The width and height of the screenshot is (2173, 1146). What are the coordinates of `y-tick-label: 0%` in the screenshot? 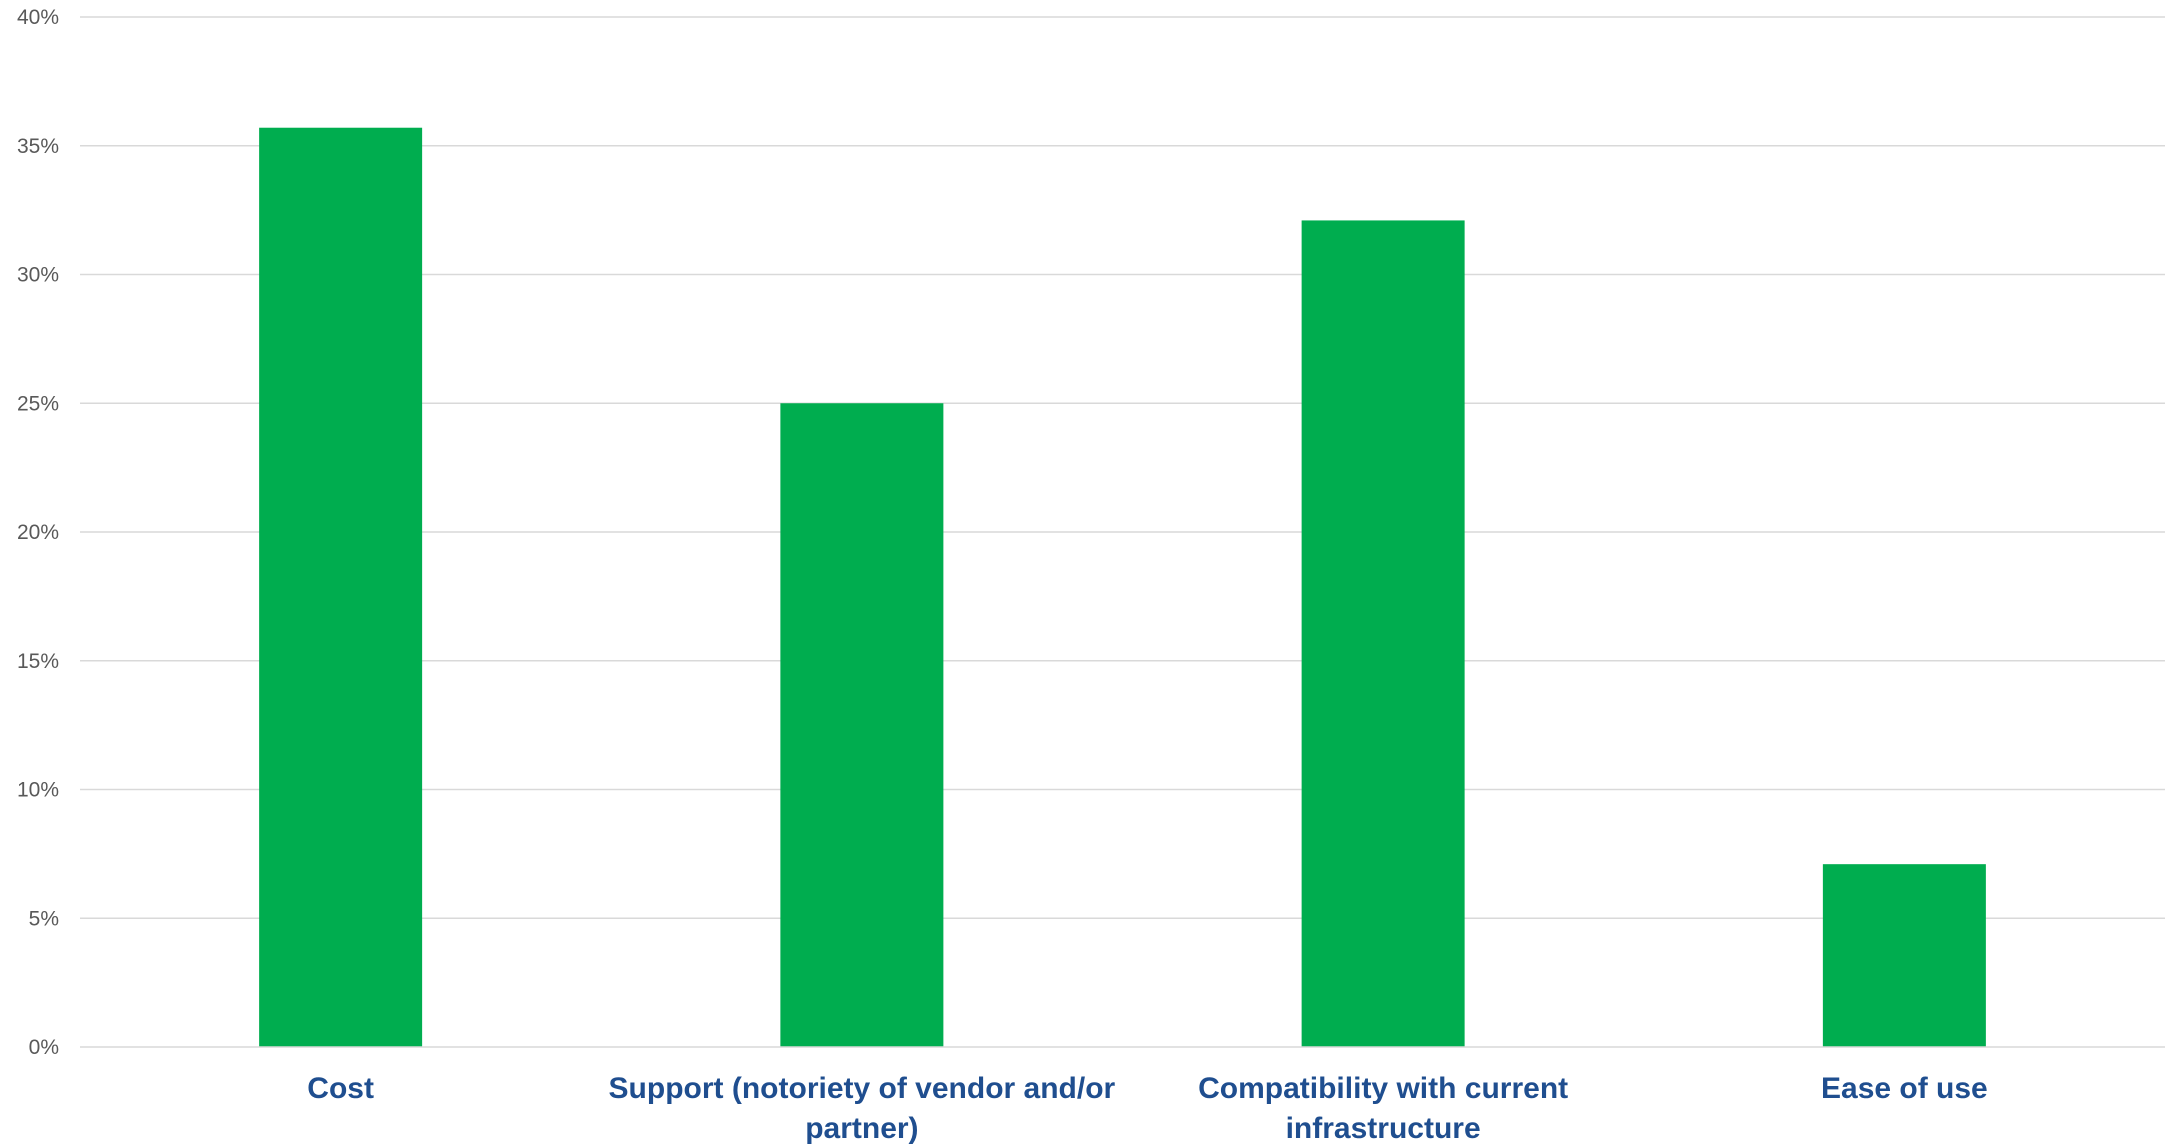 It's located at (44, 1047).